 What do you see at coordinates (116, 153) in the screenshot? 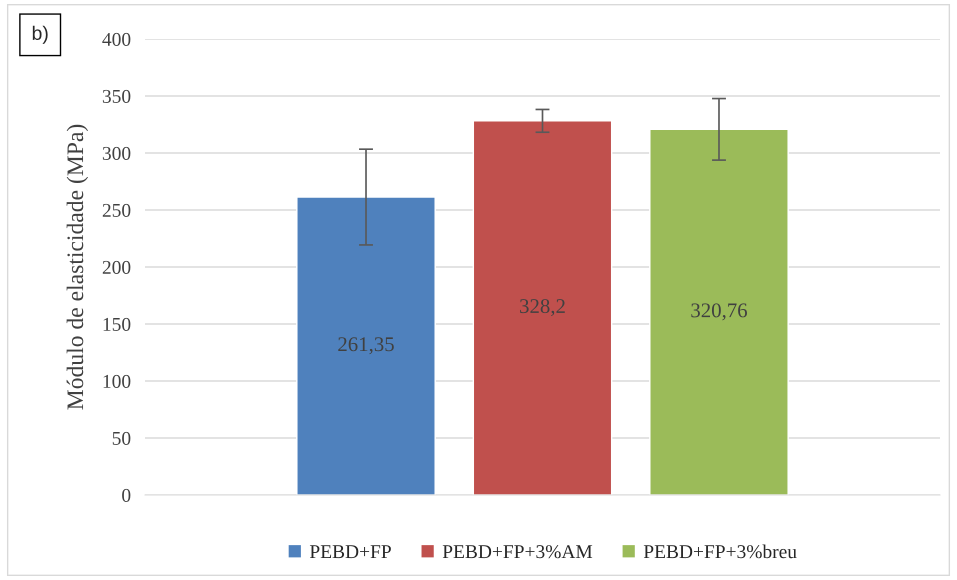
I see `y-tick-label: 300` at bounding box center [116, 153].